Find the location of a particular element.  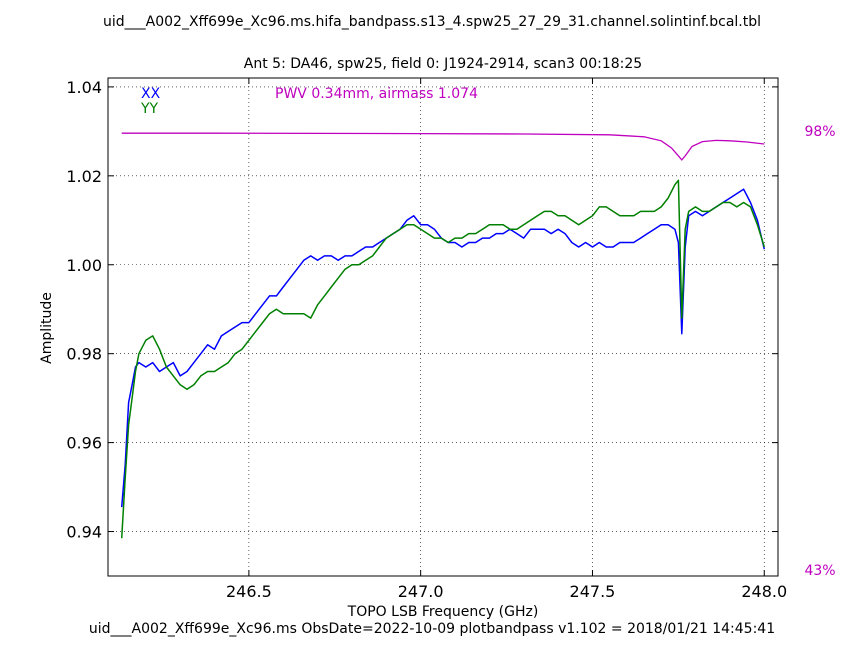

atmosphere-line is located at coordinates (443, 146).